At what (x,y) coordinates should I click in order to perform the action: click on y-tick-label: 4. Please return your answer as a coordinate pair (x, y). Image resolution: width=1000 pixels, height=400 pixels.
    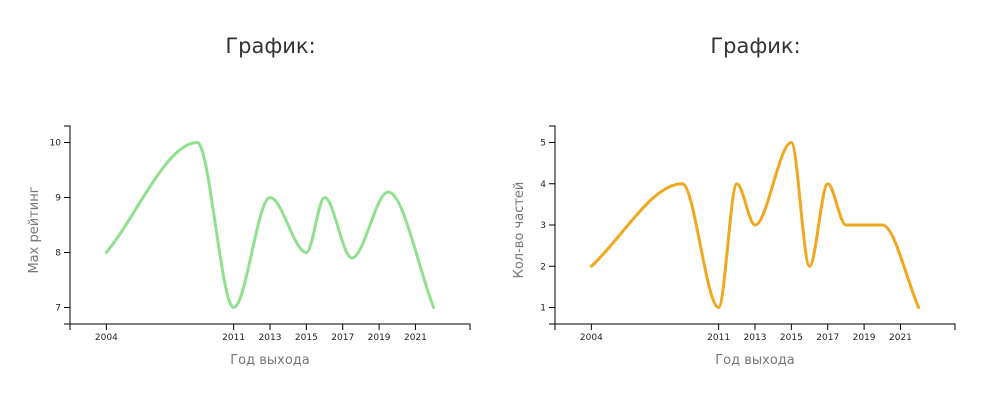
    Looking at the image, I should click on (543, 185).